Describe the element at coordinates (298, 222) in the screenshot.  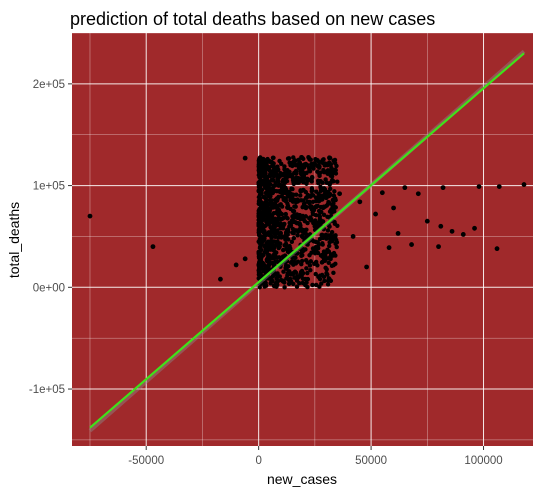
I see `dense-point-cloud` at that location.